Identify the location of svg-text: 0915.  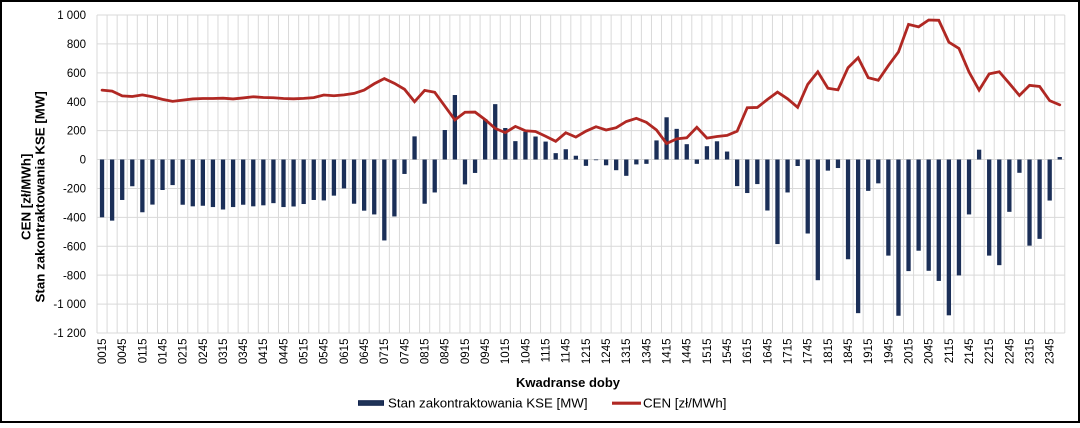
(466, 352).